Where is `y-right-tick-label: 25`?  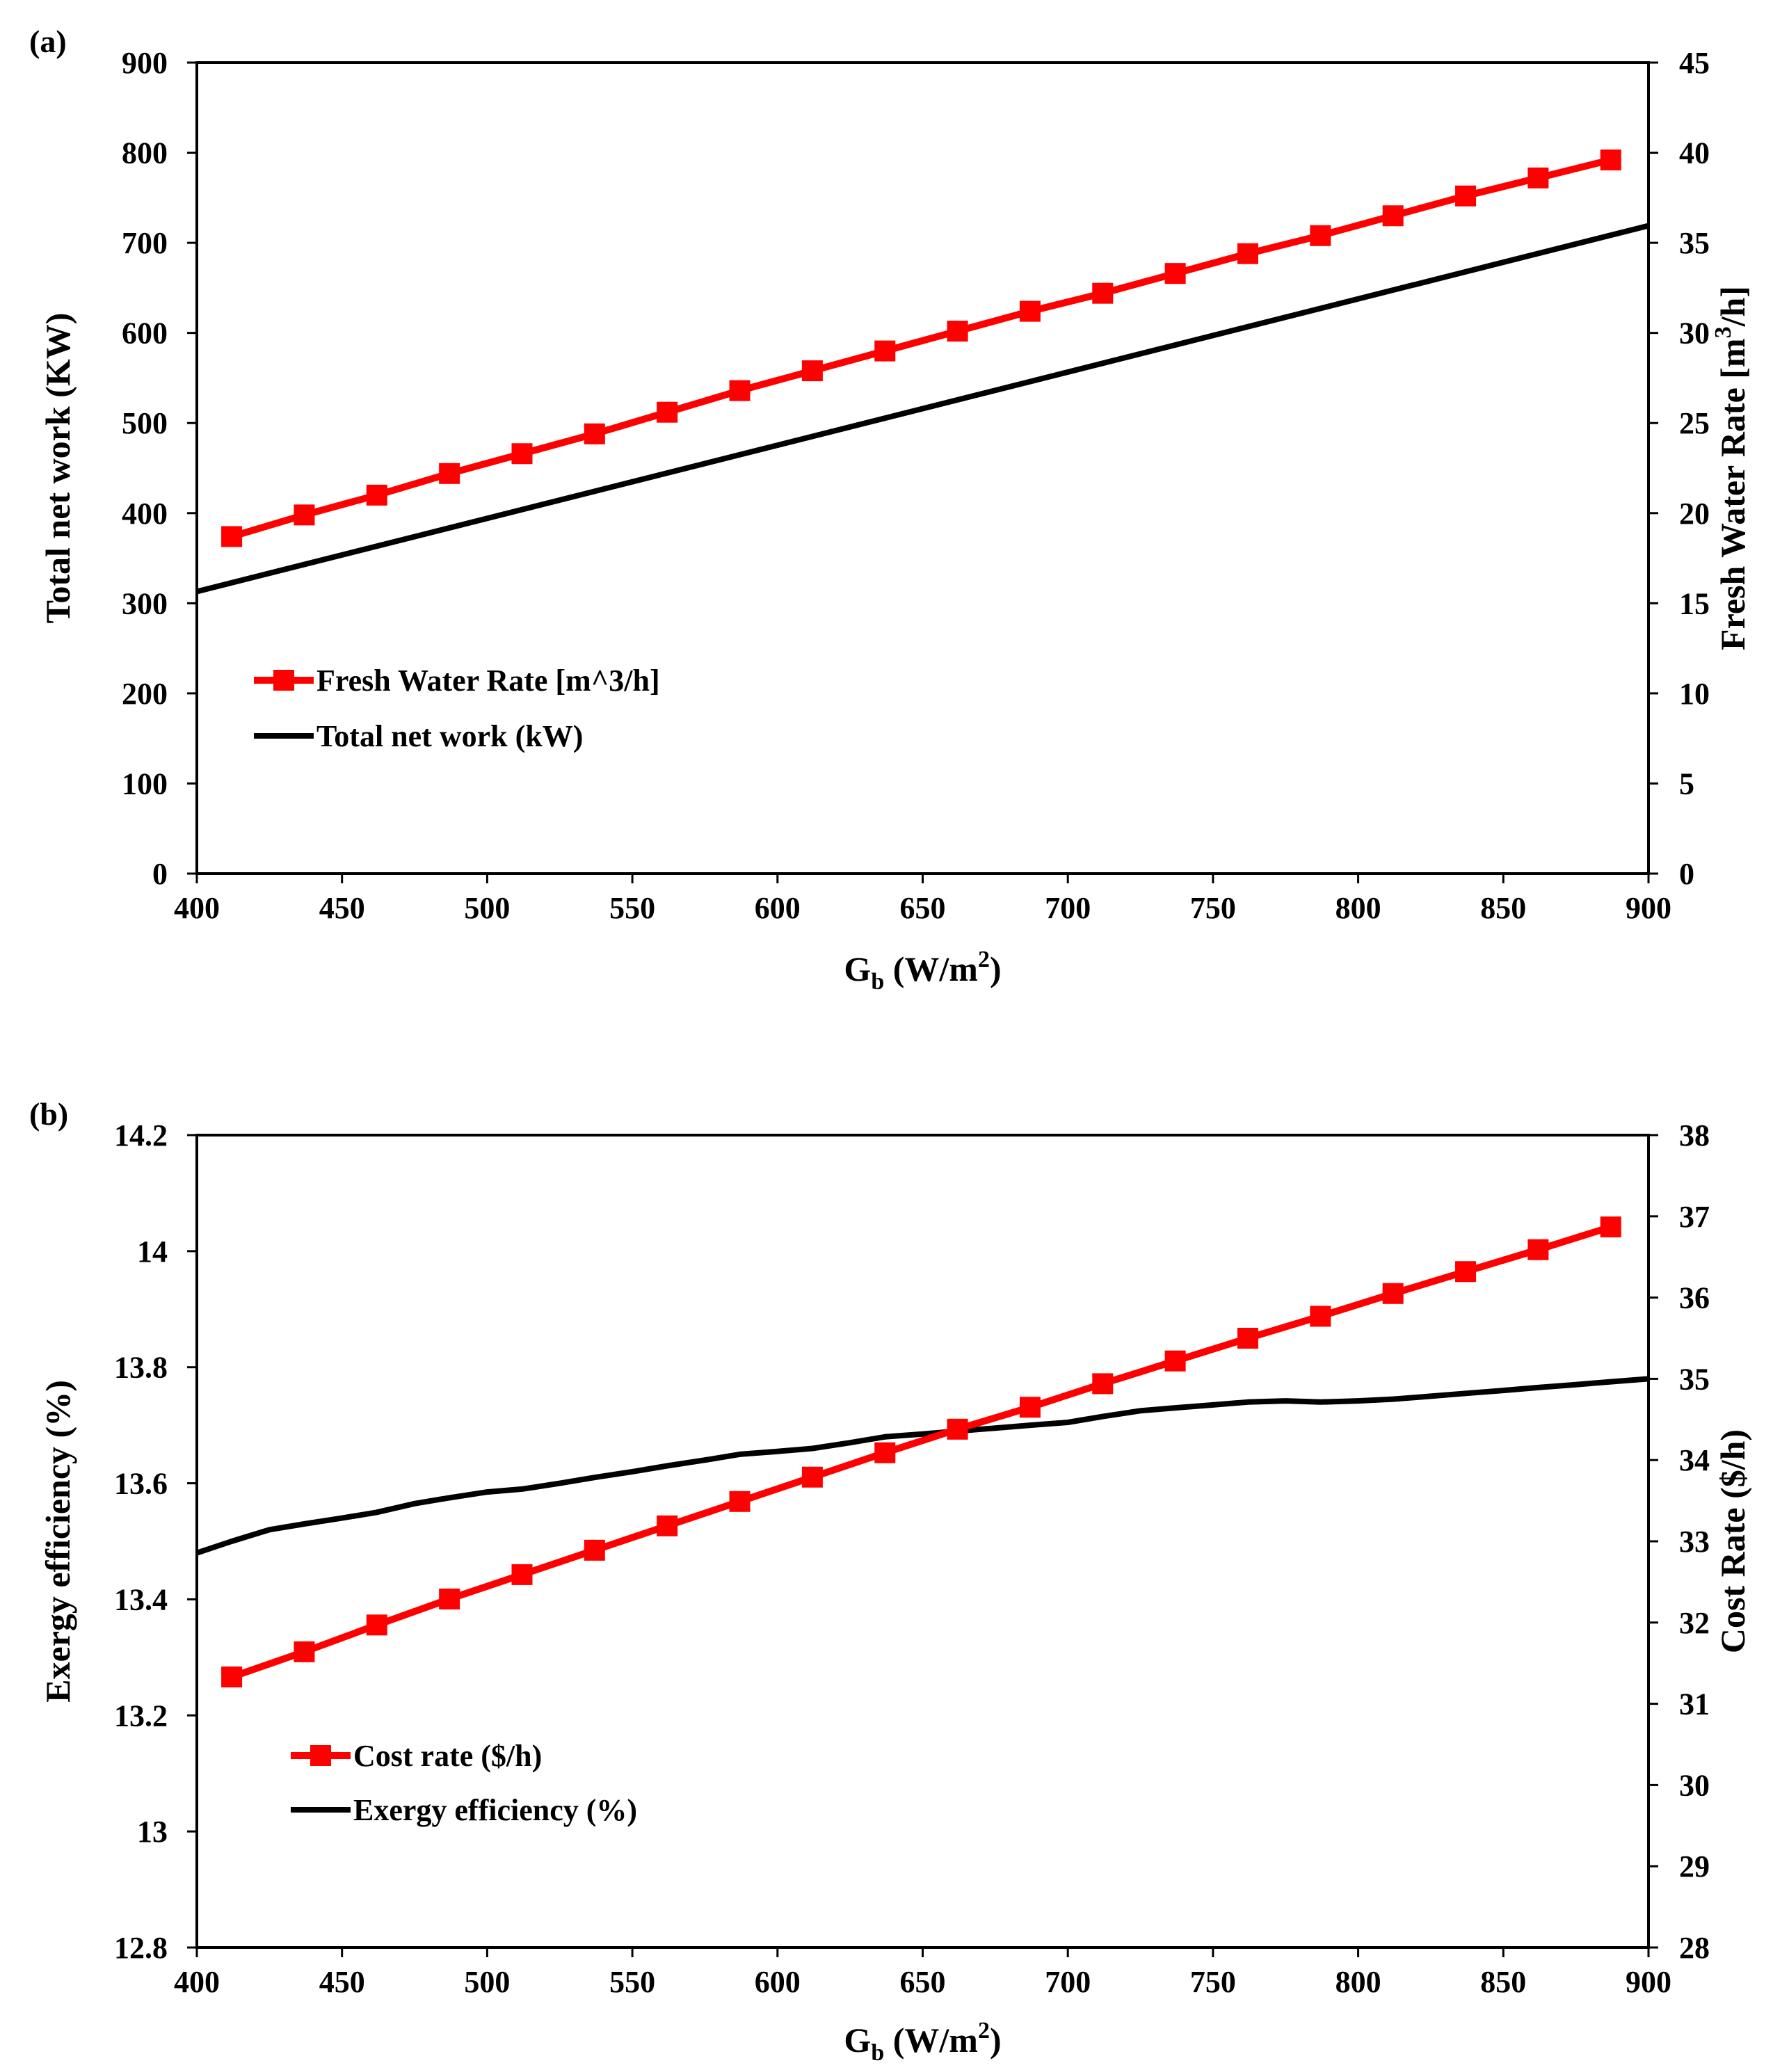 y-right-tick-label: 25 is located at coordinates (1694, 423).